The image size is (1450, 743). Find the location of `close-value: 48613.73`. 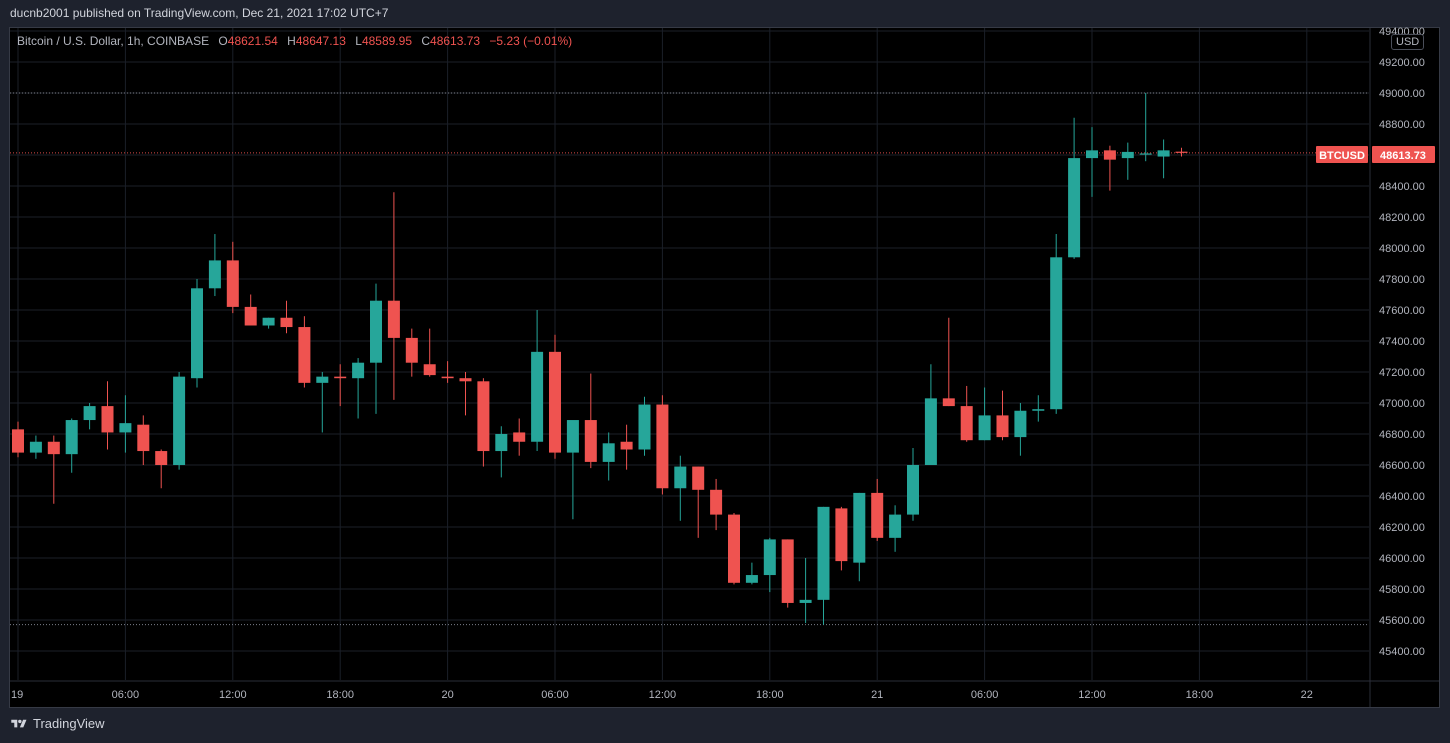

close-value: 48613.73 is located at coordinates (455, 41).